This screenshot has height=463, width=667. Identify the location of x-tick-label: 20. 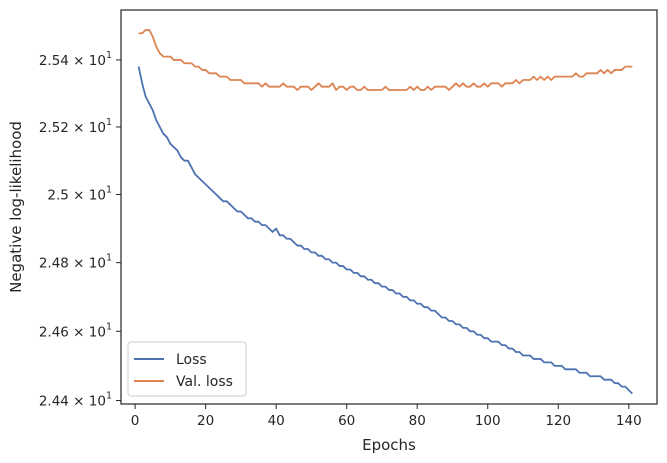
(205, 421).